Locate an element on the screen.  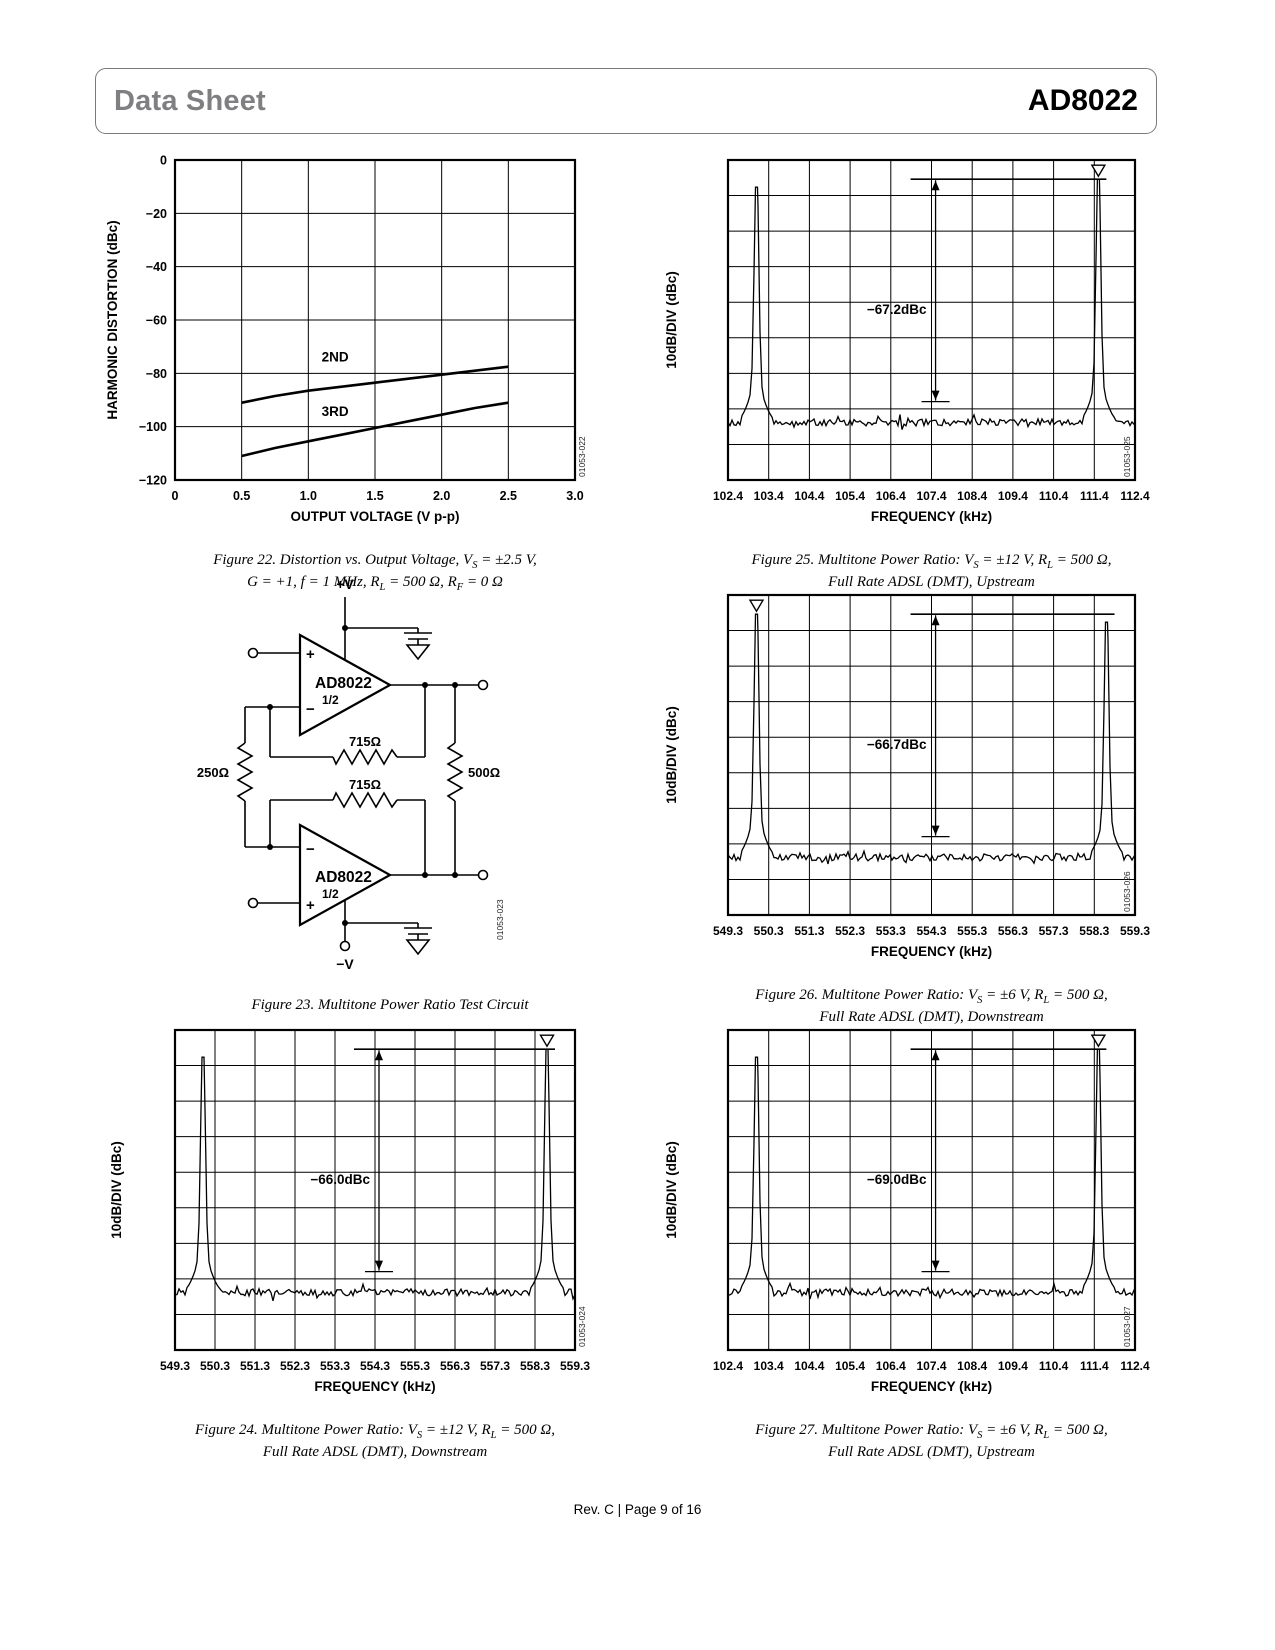
resistor-715-top is located at coordinates (365, 757).